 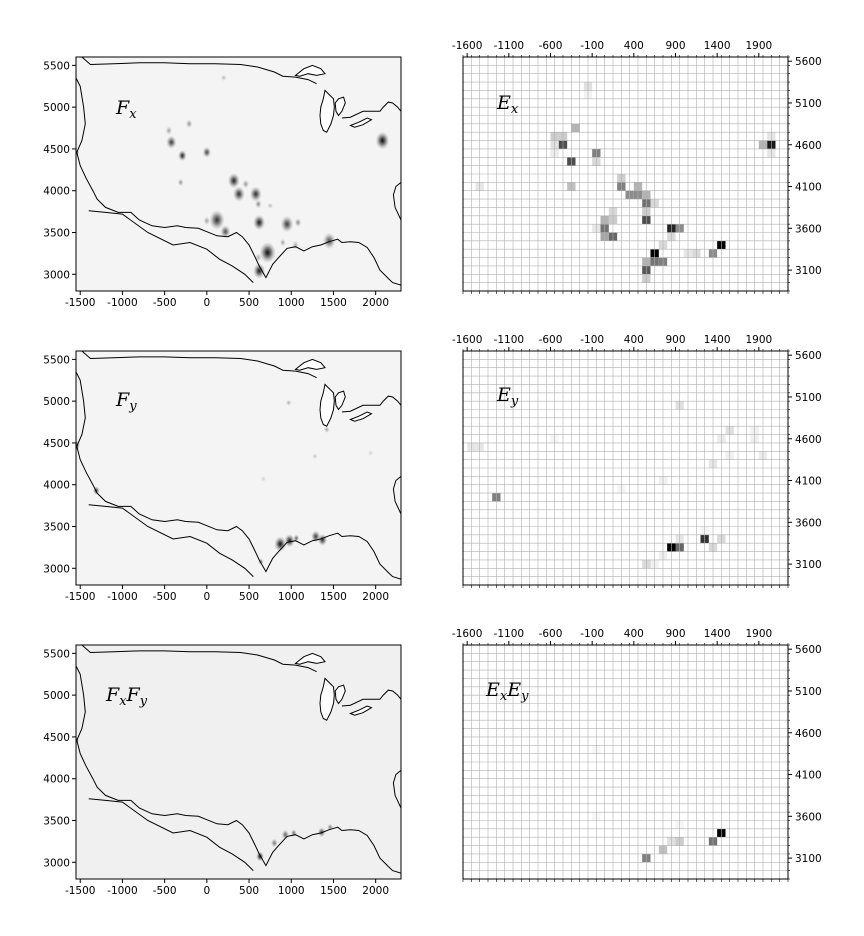 What do you see at coordinates (758, 340) in the screenshot?
I see `x-tick-label: 1900` at bounding box center [758, 340].